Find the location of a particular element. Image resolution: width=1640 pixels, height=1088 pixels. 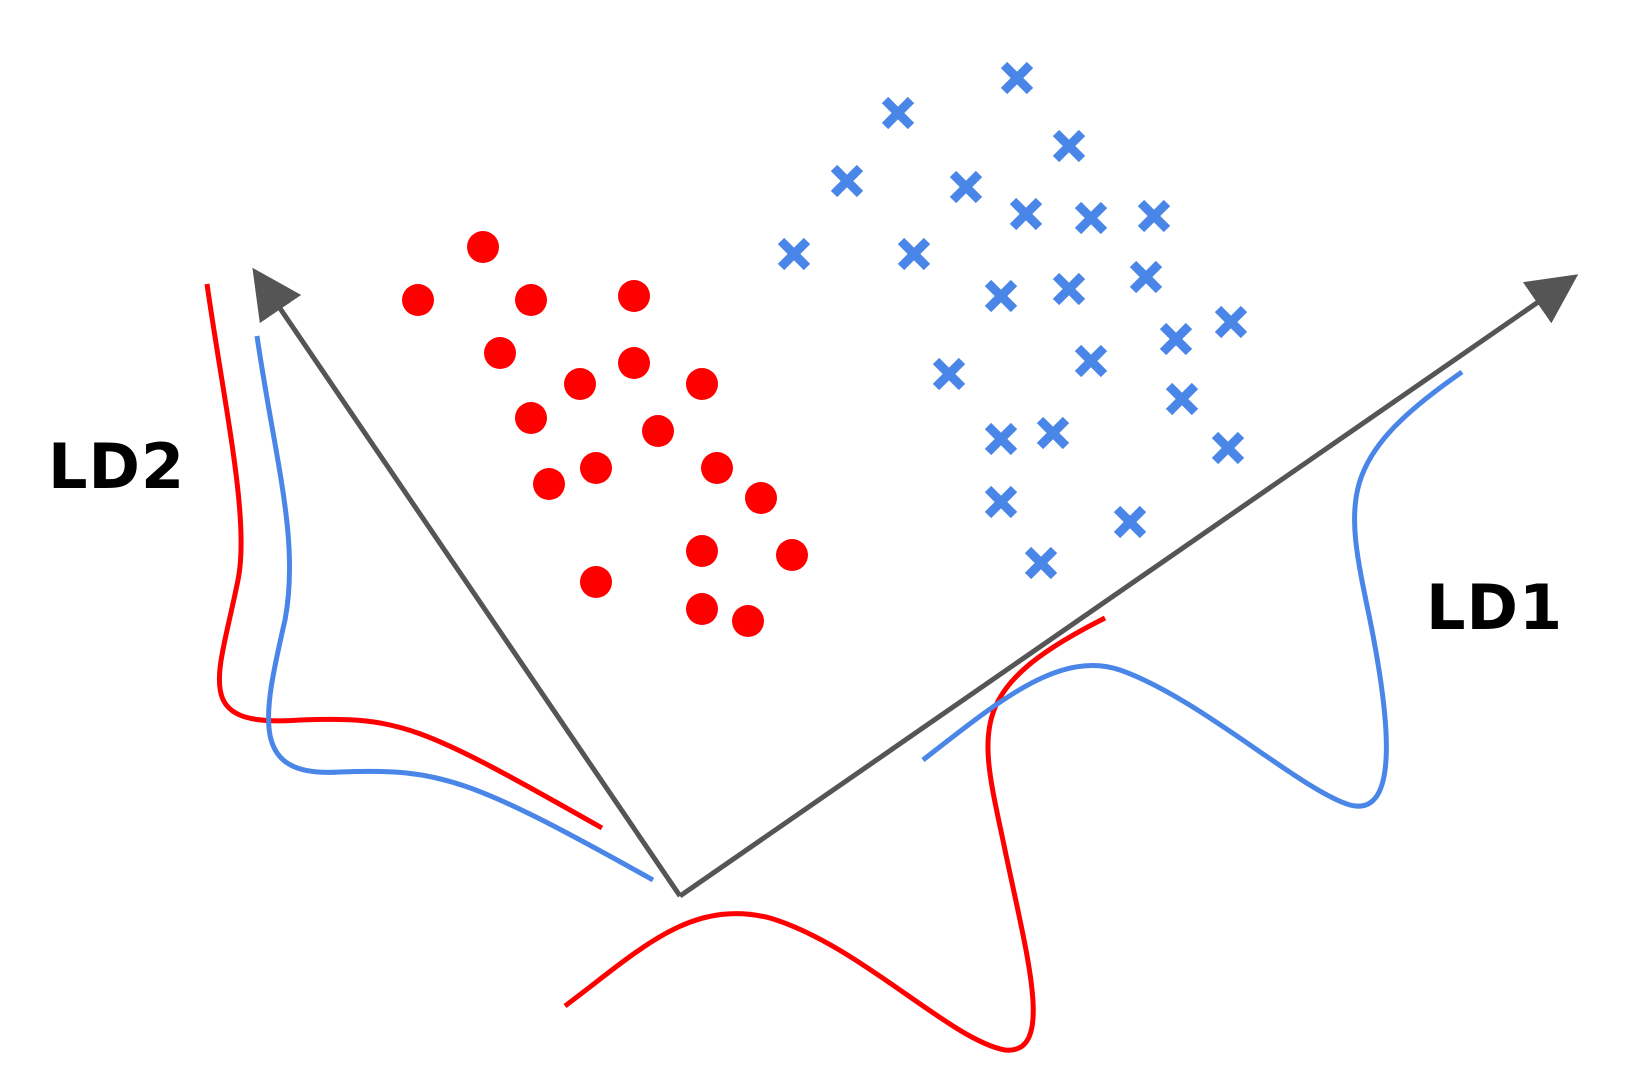

ld2-axis-label: LD2 is located at coordinates (117, 466).